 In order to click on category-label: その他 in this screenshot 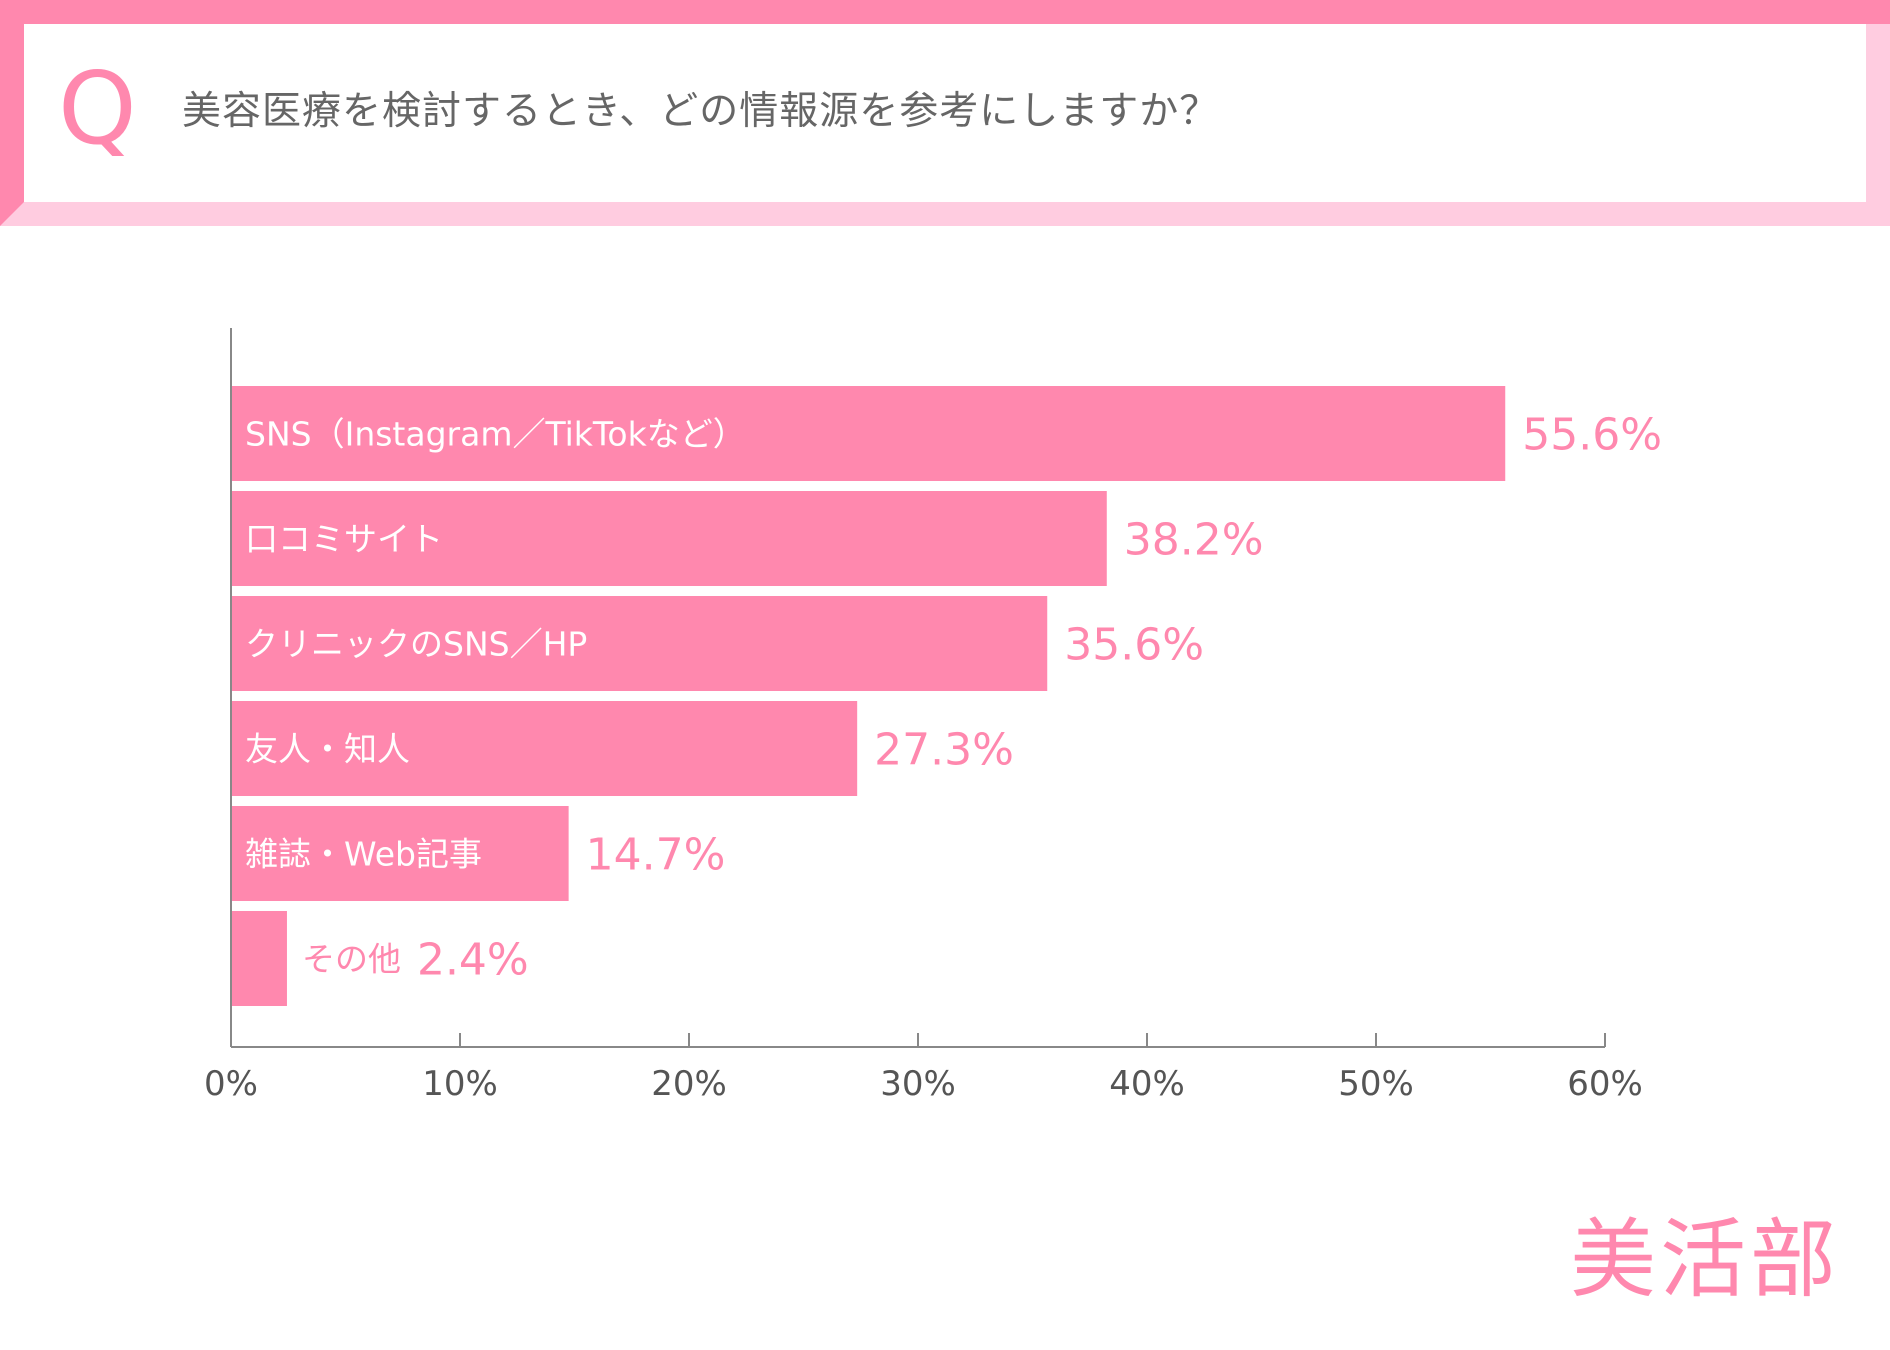, I will do `click(351, 959)`.